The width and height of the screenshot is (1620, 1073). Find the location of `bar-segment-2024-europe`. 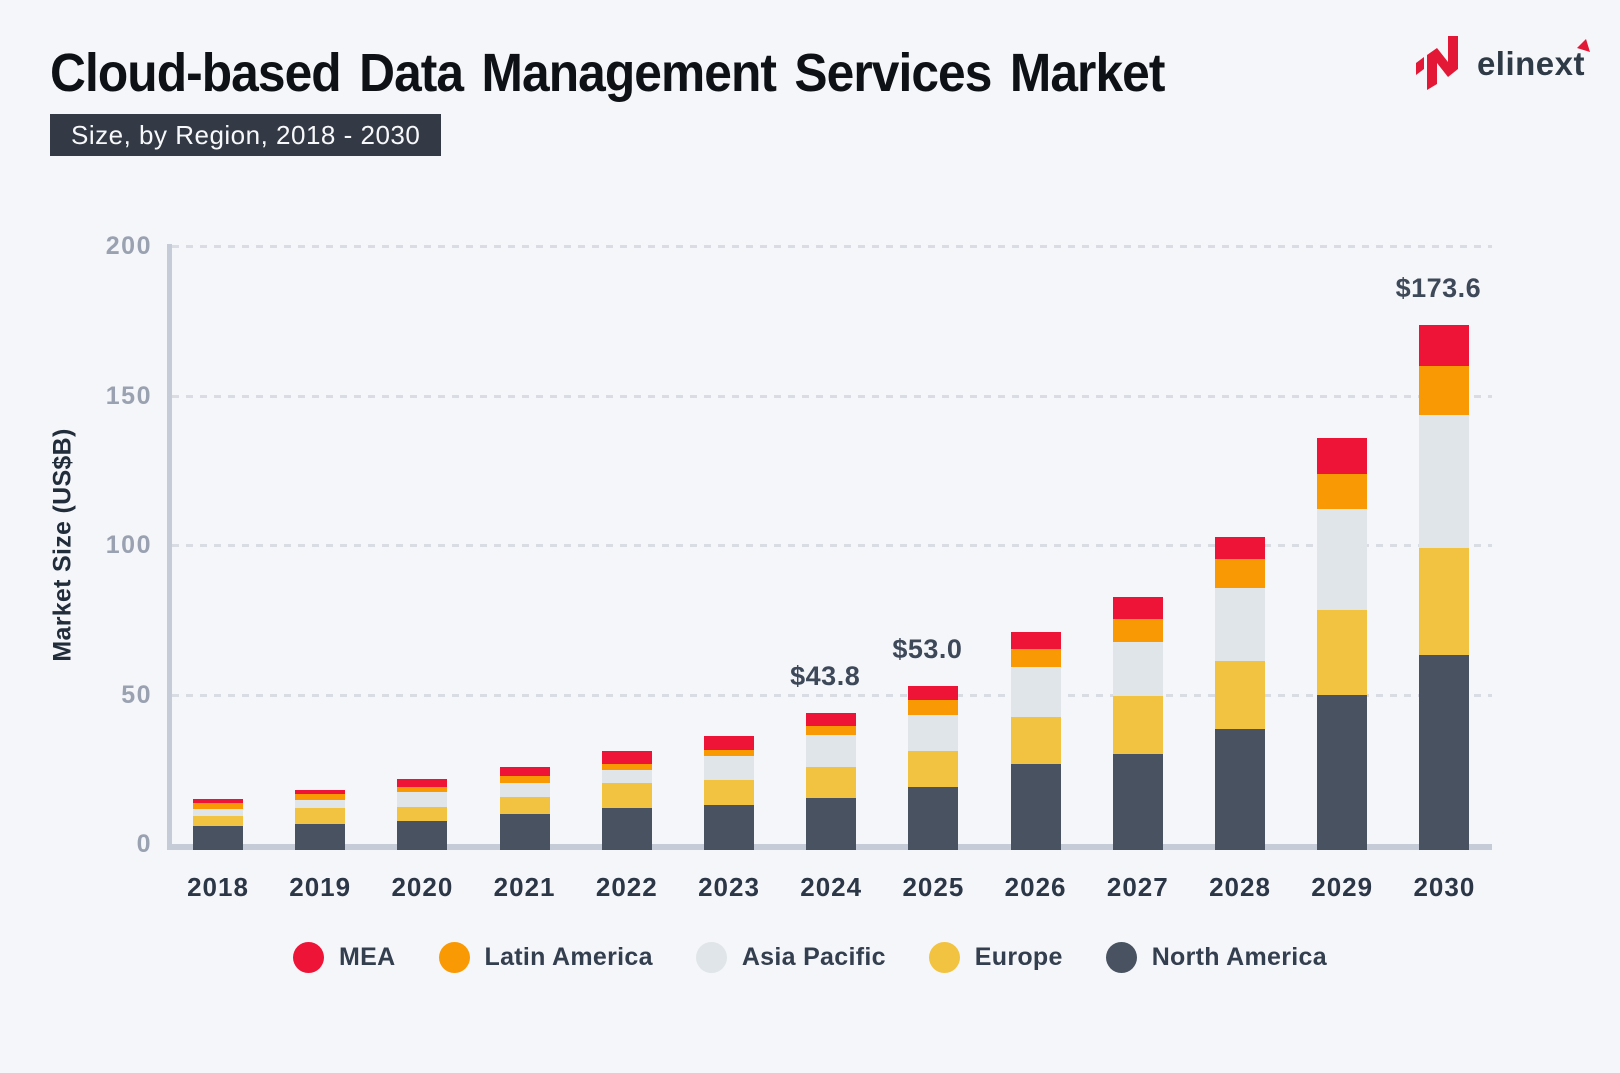

bar-segment-2024-europe is located at coordinates (831, 782).